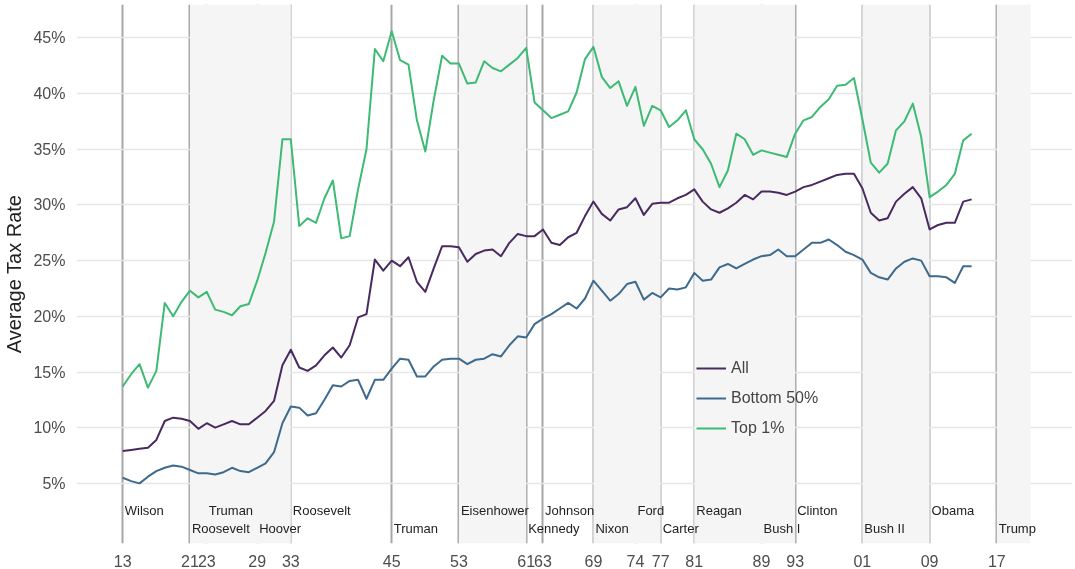 Image resolution: width=1075 pixels, height=569 pixels. What do you see at coordinates (569, 510) in the screenshot?
I see `annotation: Johnson` at bounding box center [569, 510].